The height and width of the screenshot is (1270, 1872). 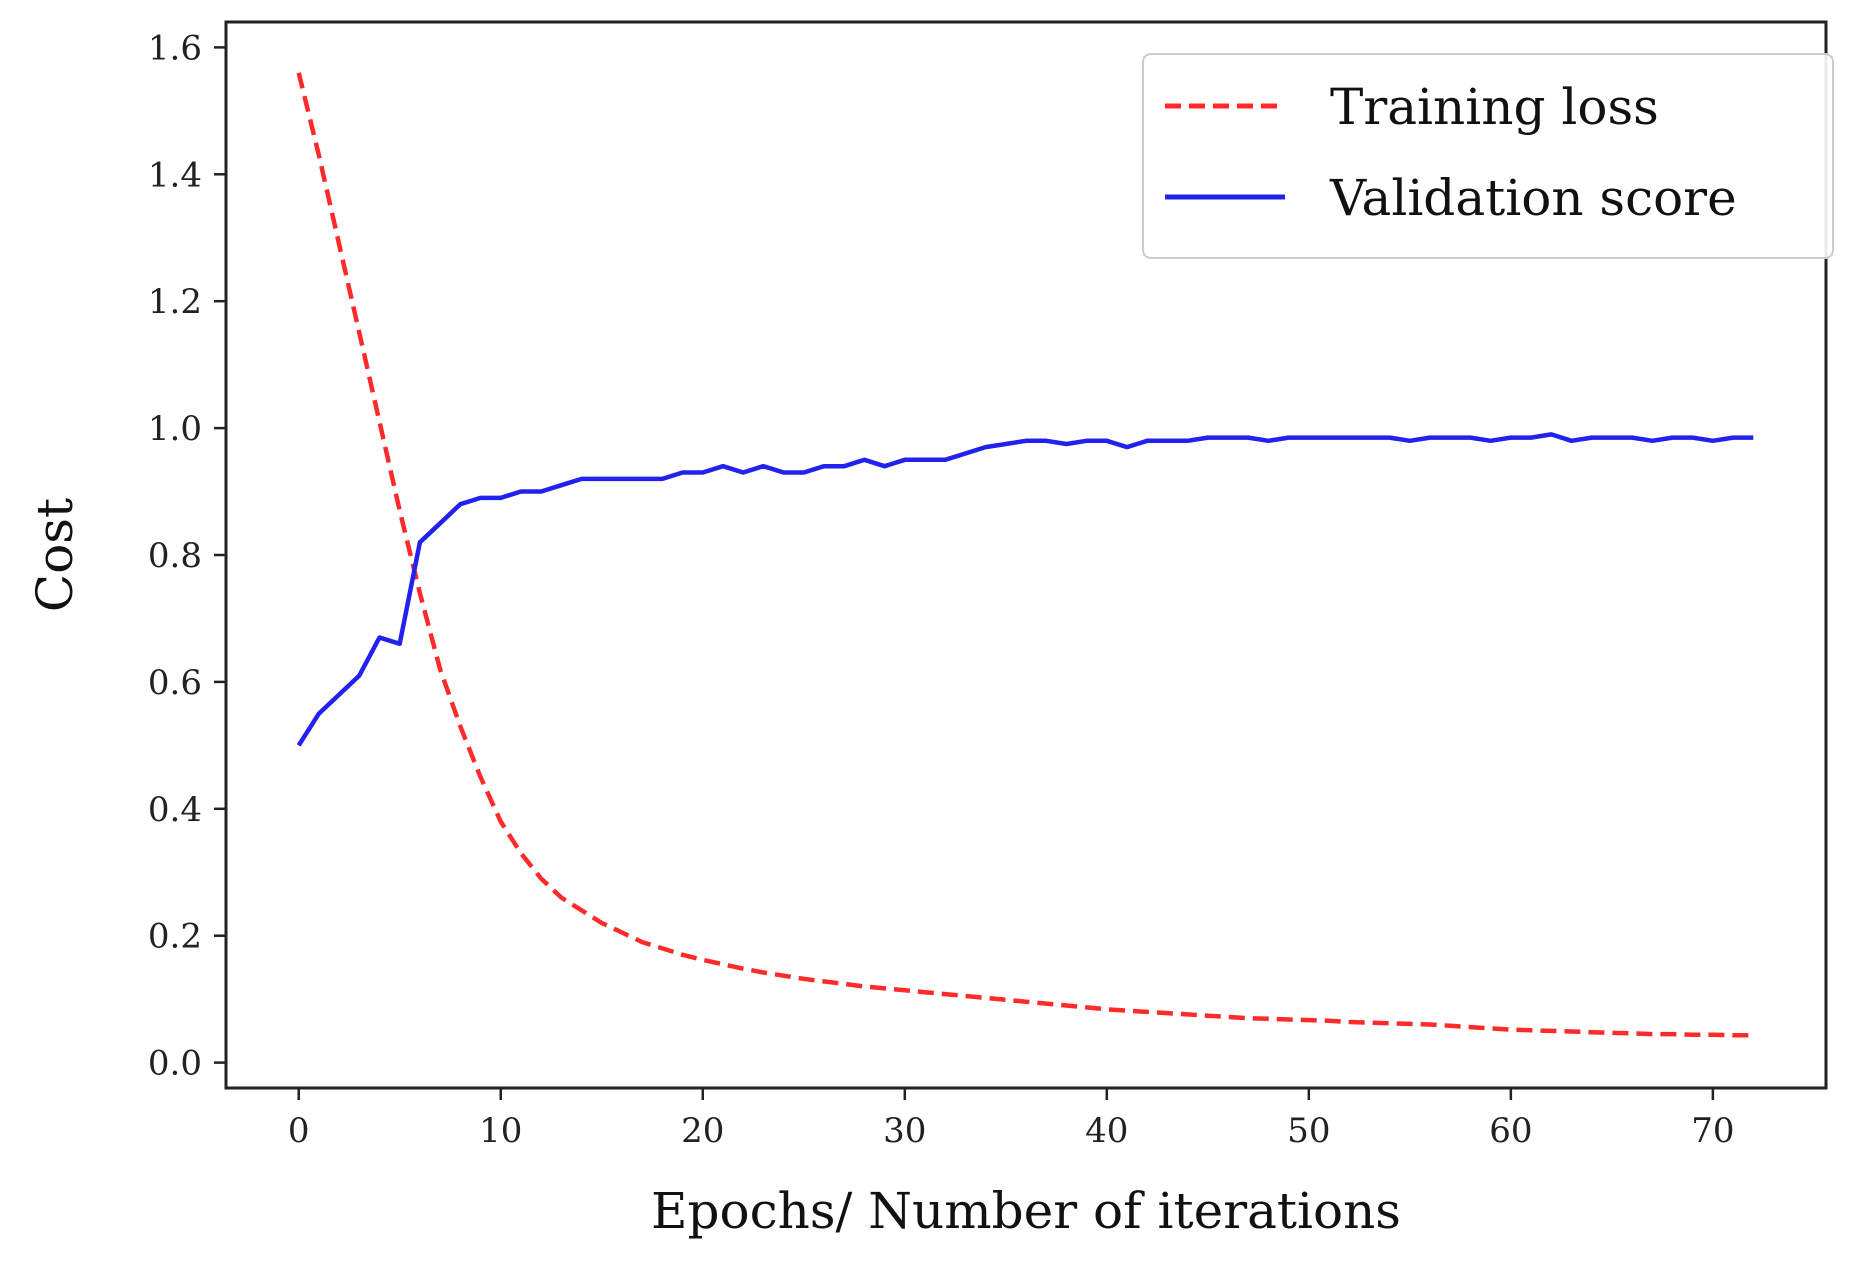 I want to click on legend: Training loss Validation score, so click(x=1488, y=156).